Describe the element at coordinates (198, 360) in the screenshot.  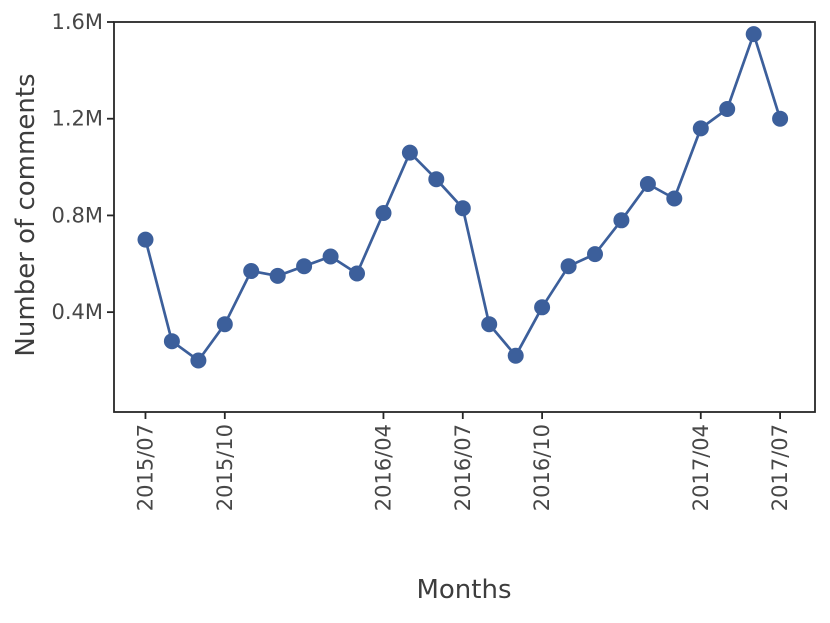
I see `data-point-2015/09` at that location.